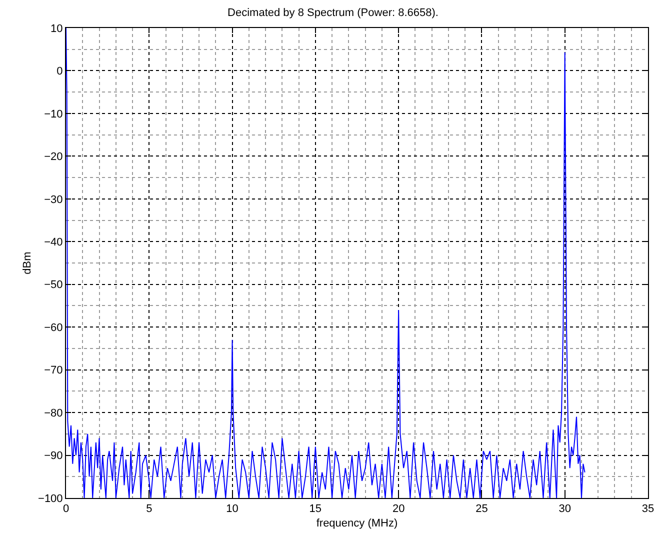 The image size is (666, 540). What do you see at coordinates (53, 157) in the screenshot?
I see `y-tick-label: −20` at bounding box center [53, 157].